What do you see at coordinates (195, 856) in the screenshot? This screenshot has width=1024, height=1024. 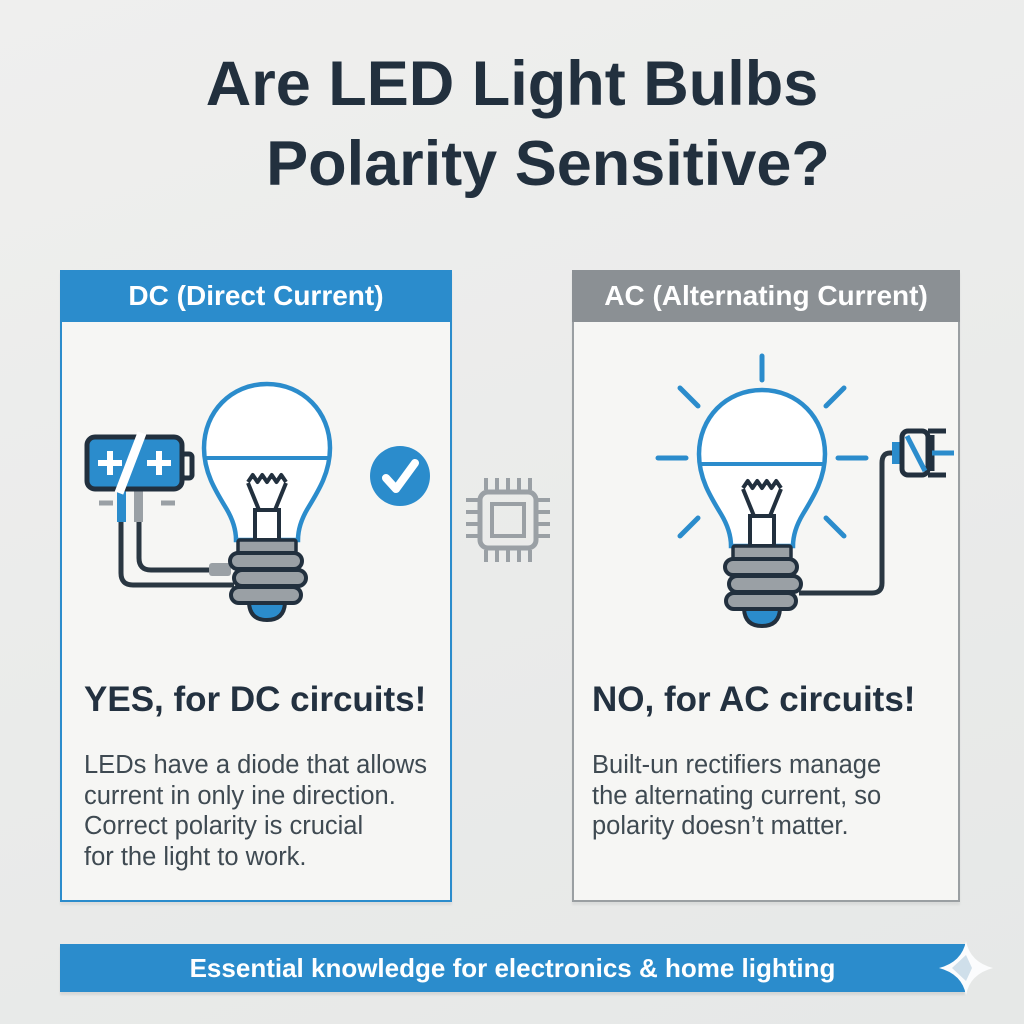 I see `dc-body-line: for the light to work.` at bounding box center [195, 856].